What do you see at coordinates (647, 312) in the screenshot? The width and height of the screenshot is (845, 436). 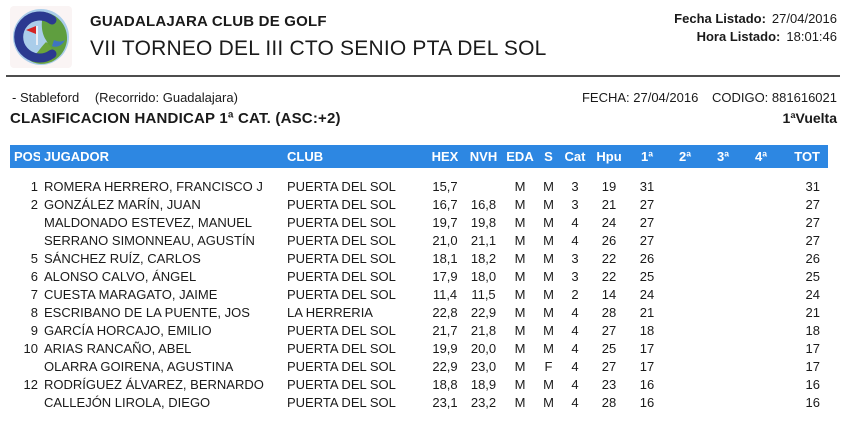 I see `cell-round1: 21` at bounding box center [647, 312].